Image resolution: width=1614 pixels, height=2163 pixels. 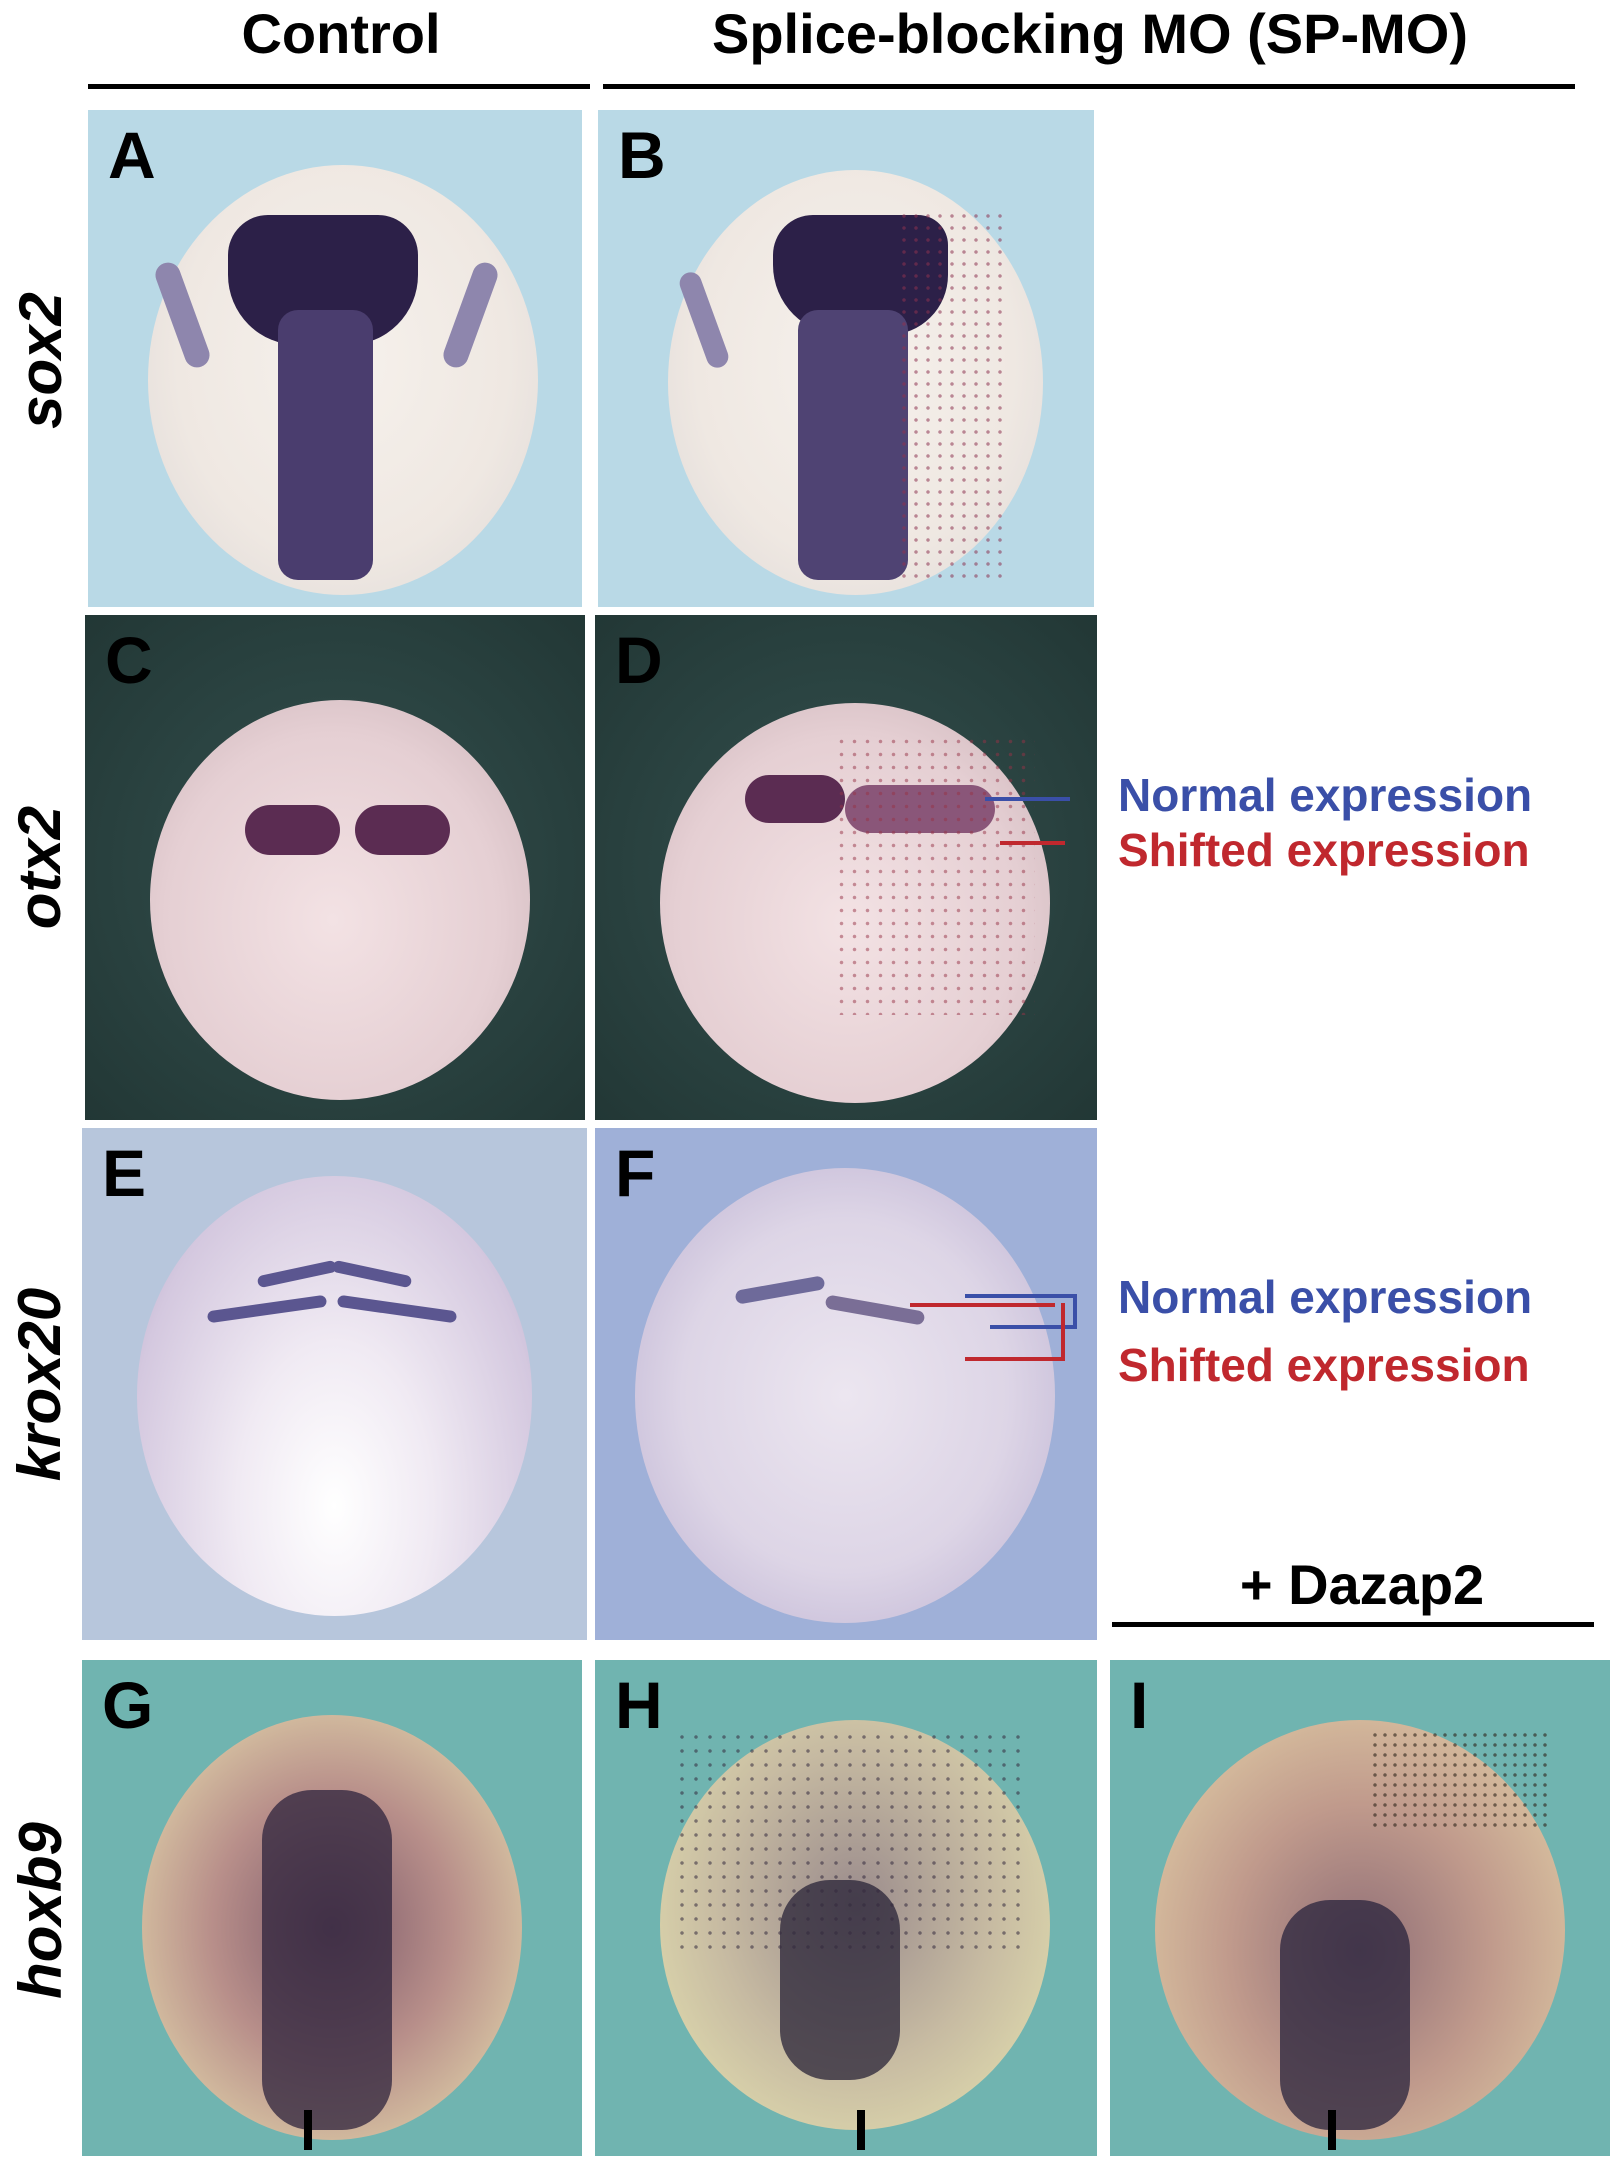 I want to click on panel-letter-f: F, so click(x=635, y=1173).